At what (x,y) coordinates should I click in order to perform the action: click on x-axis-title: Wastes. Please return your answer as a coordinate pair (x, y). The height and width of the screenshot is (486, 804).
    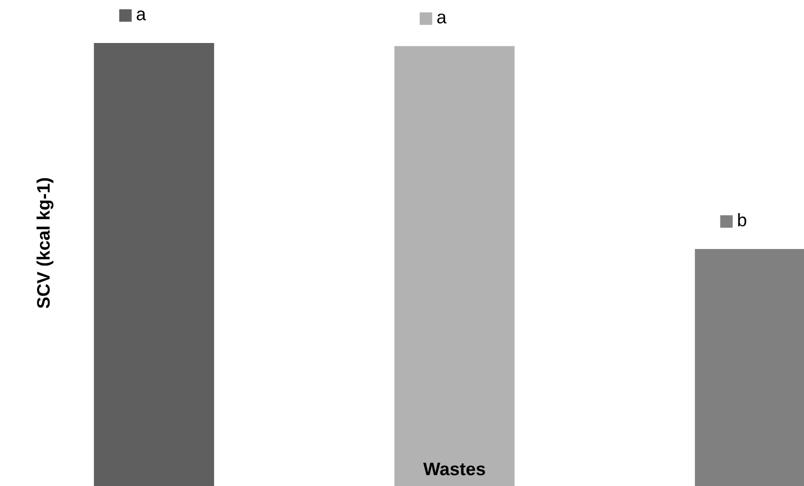
    Looking at the image, I should click on (454, 469).